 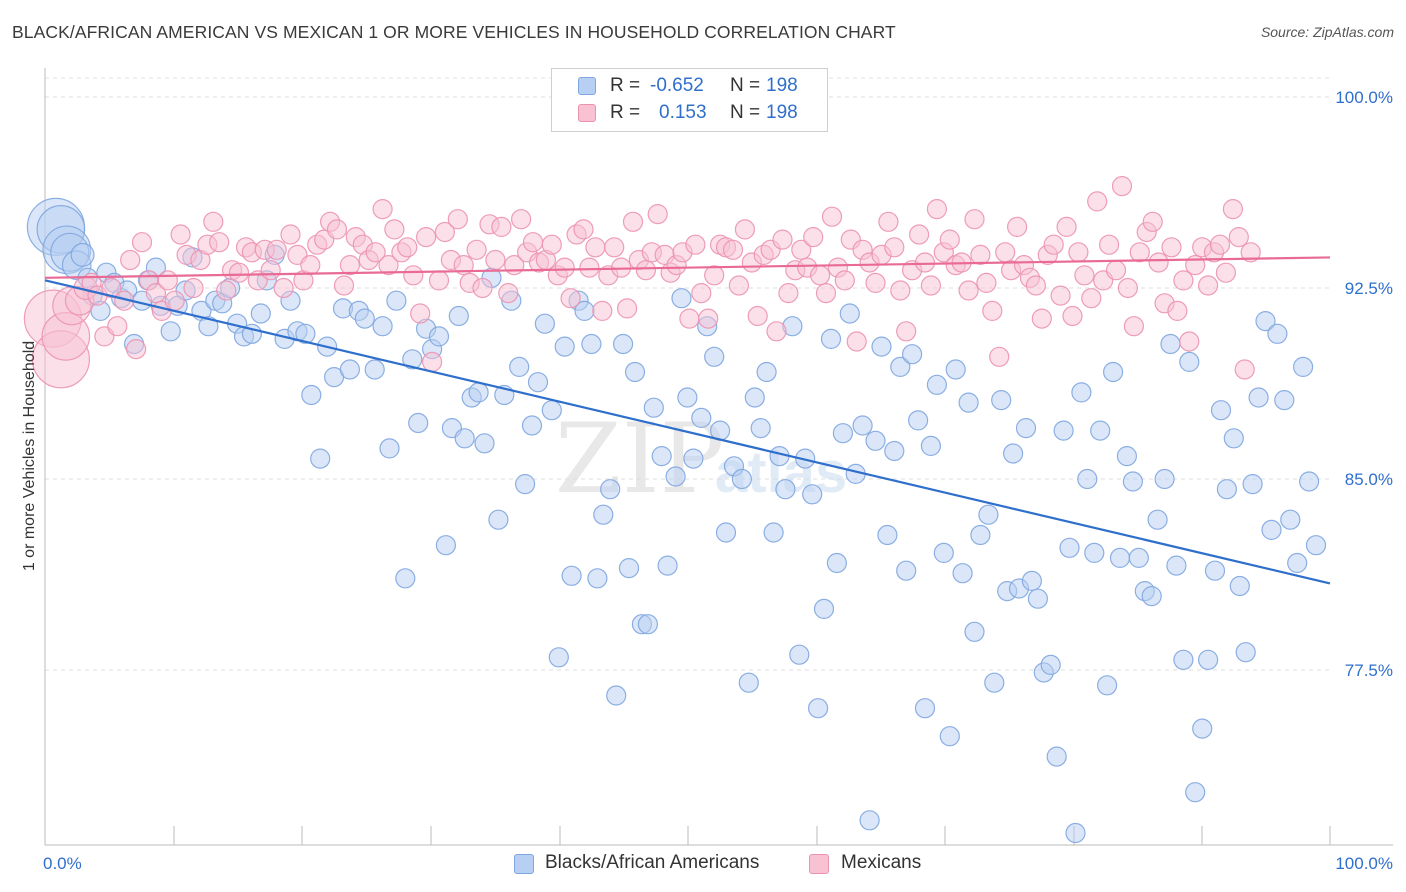 What do you see at coordinates (29, 456) in the screenshot?
I see `y-axis-label: 1 or more Vehicles in Household` at bounding box center [29, 456].